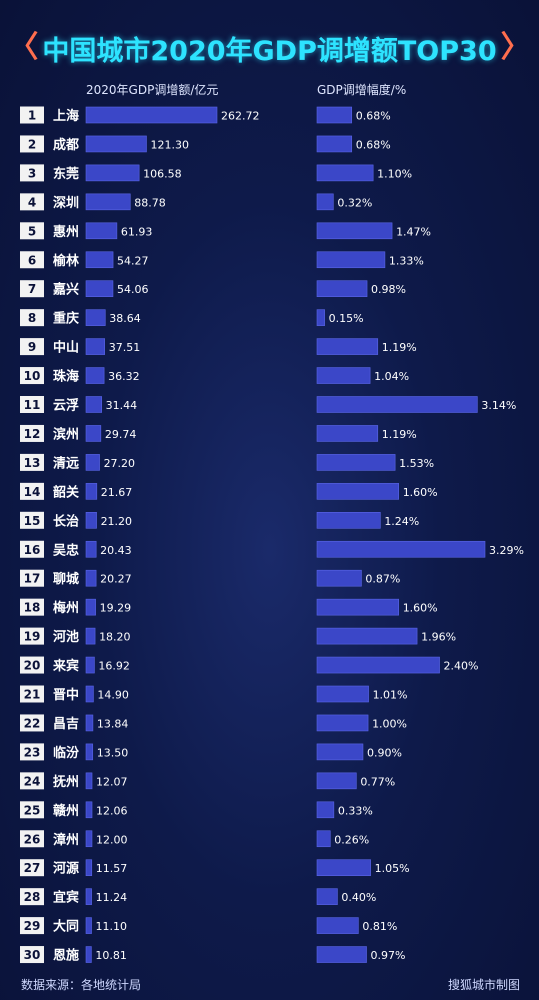 The height and width of the screenshot is (1000, 539). Describe the element at coordinates (116, 492) in the screenshot. I see `gdp-increase-value-label: 21.67` at that location.